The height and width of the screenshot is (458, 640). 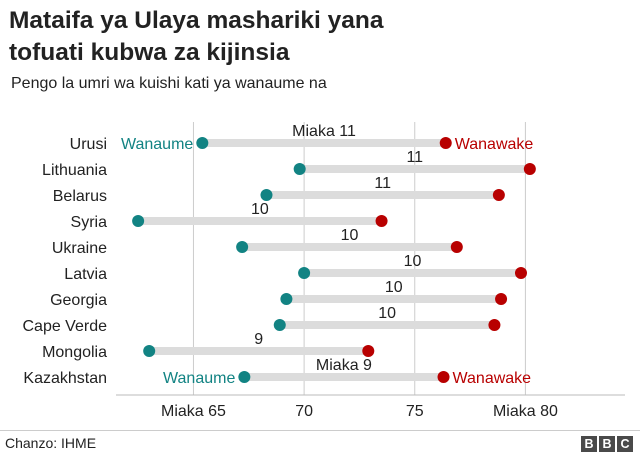 What do you see at coordinates (525, 411) in the screenshot?
I see `x-tick-label-4: Miaka 80` at bounding box center [525, 411].